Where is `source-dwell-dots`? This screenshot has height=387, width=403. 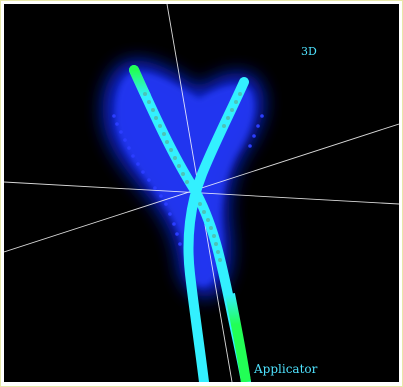
source-dwell-dots is located at coordinates (192, 177).